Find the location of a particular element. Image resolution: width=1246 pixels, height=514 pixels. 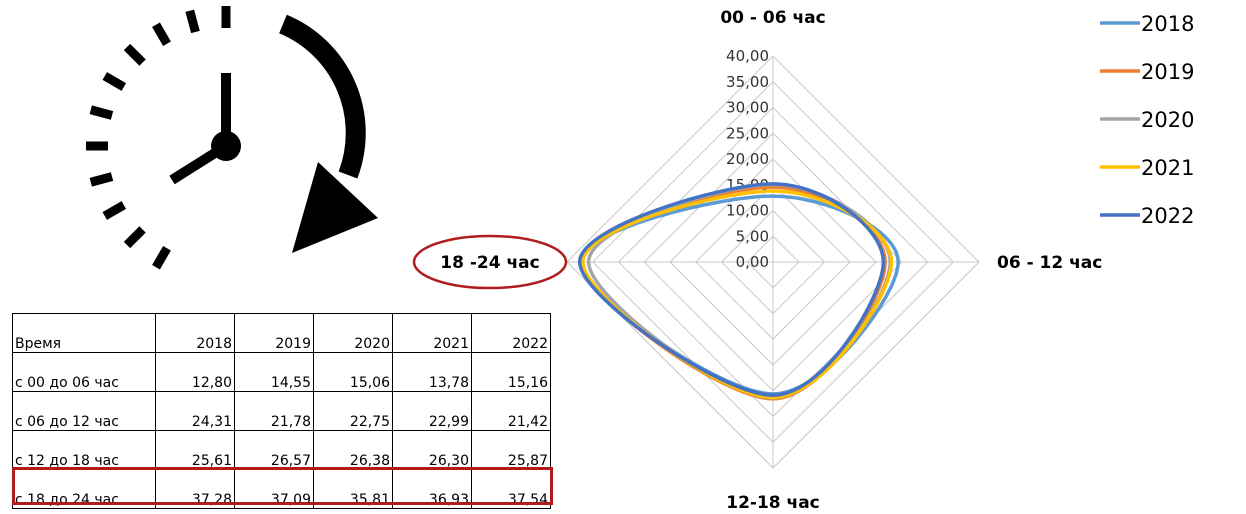

clock-arrow-arc is located at coordinates (322, 96).